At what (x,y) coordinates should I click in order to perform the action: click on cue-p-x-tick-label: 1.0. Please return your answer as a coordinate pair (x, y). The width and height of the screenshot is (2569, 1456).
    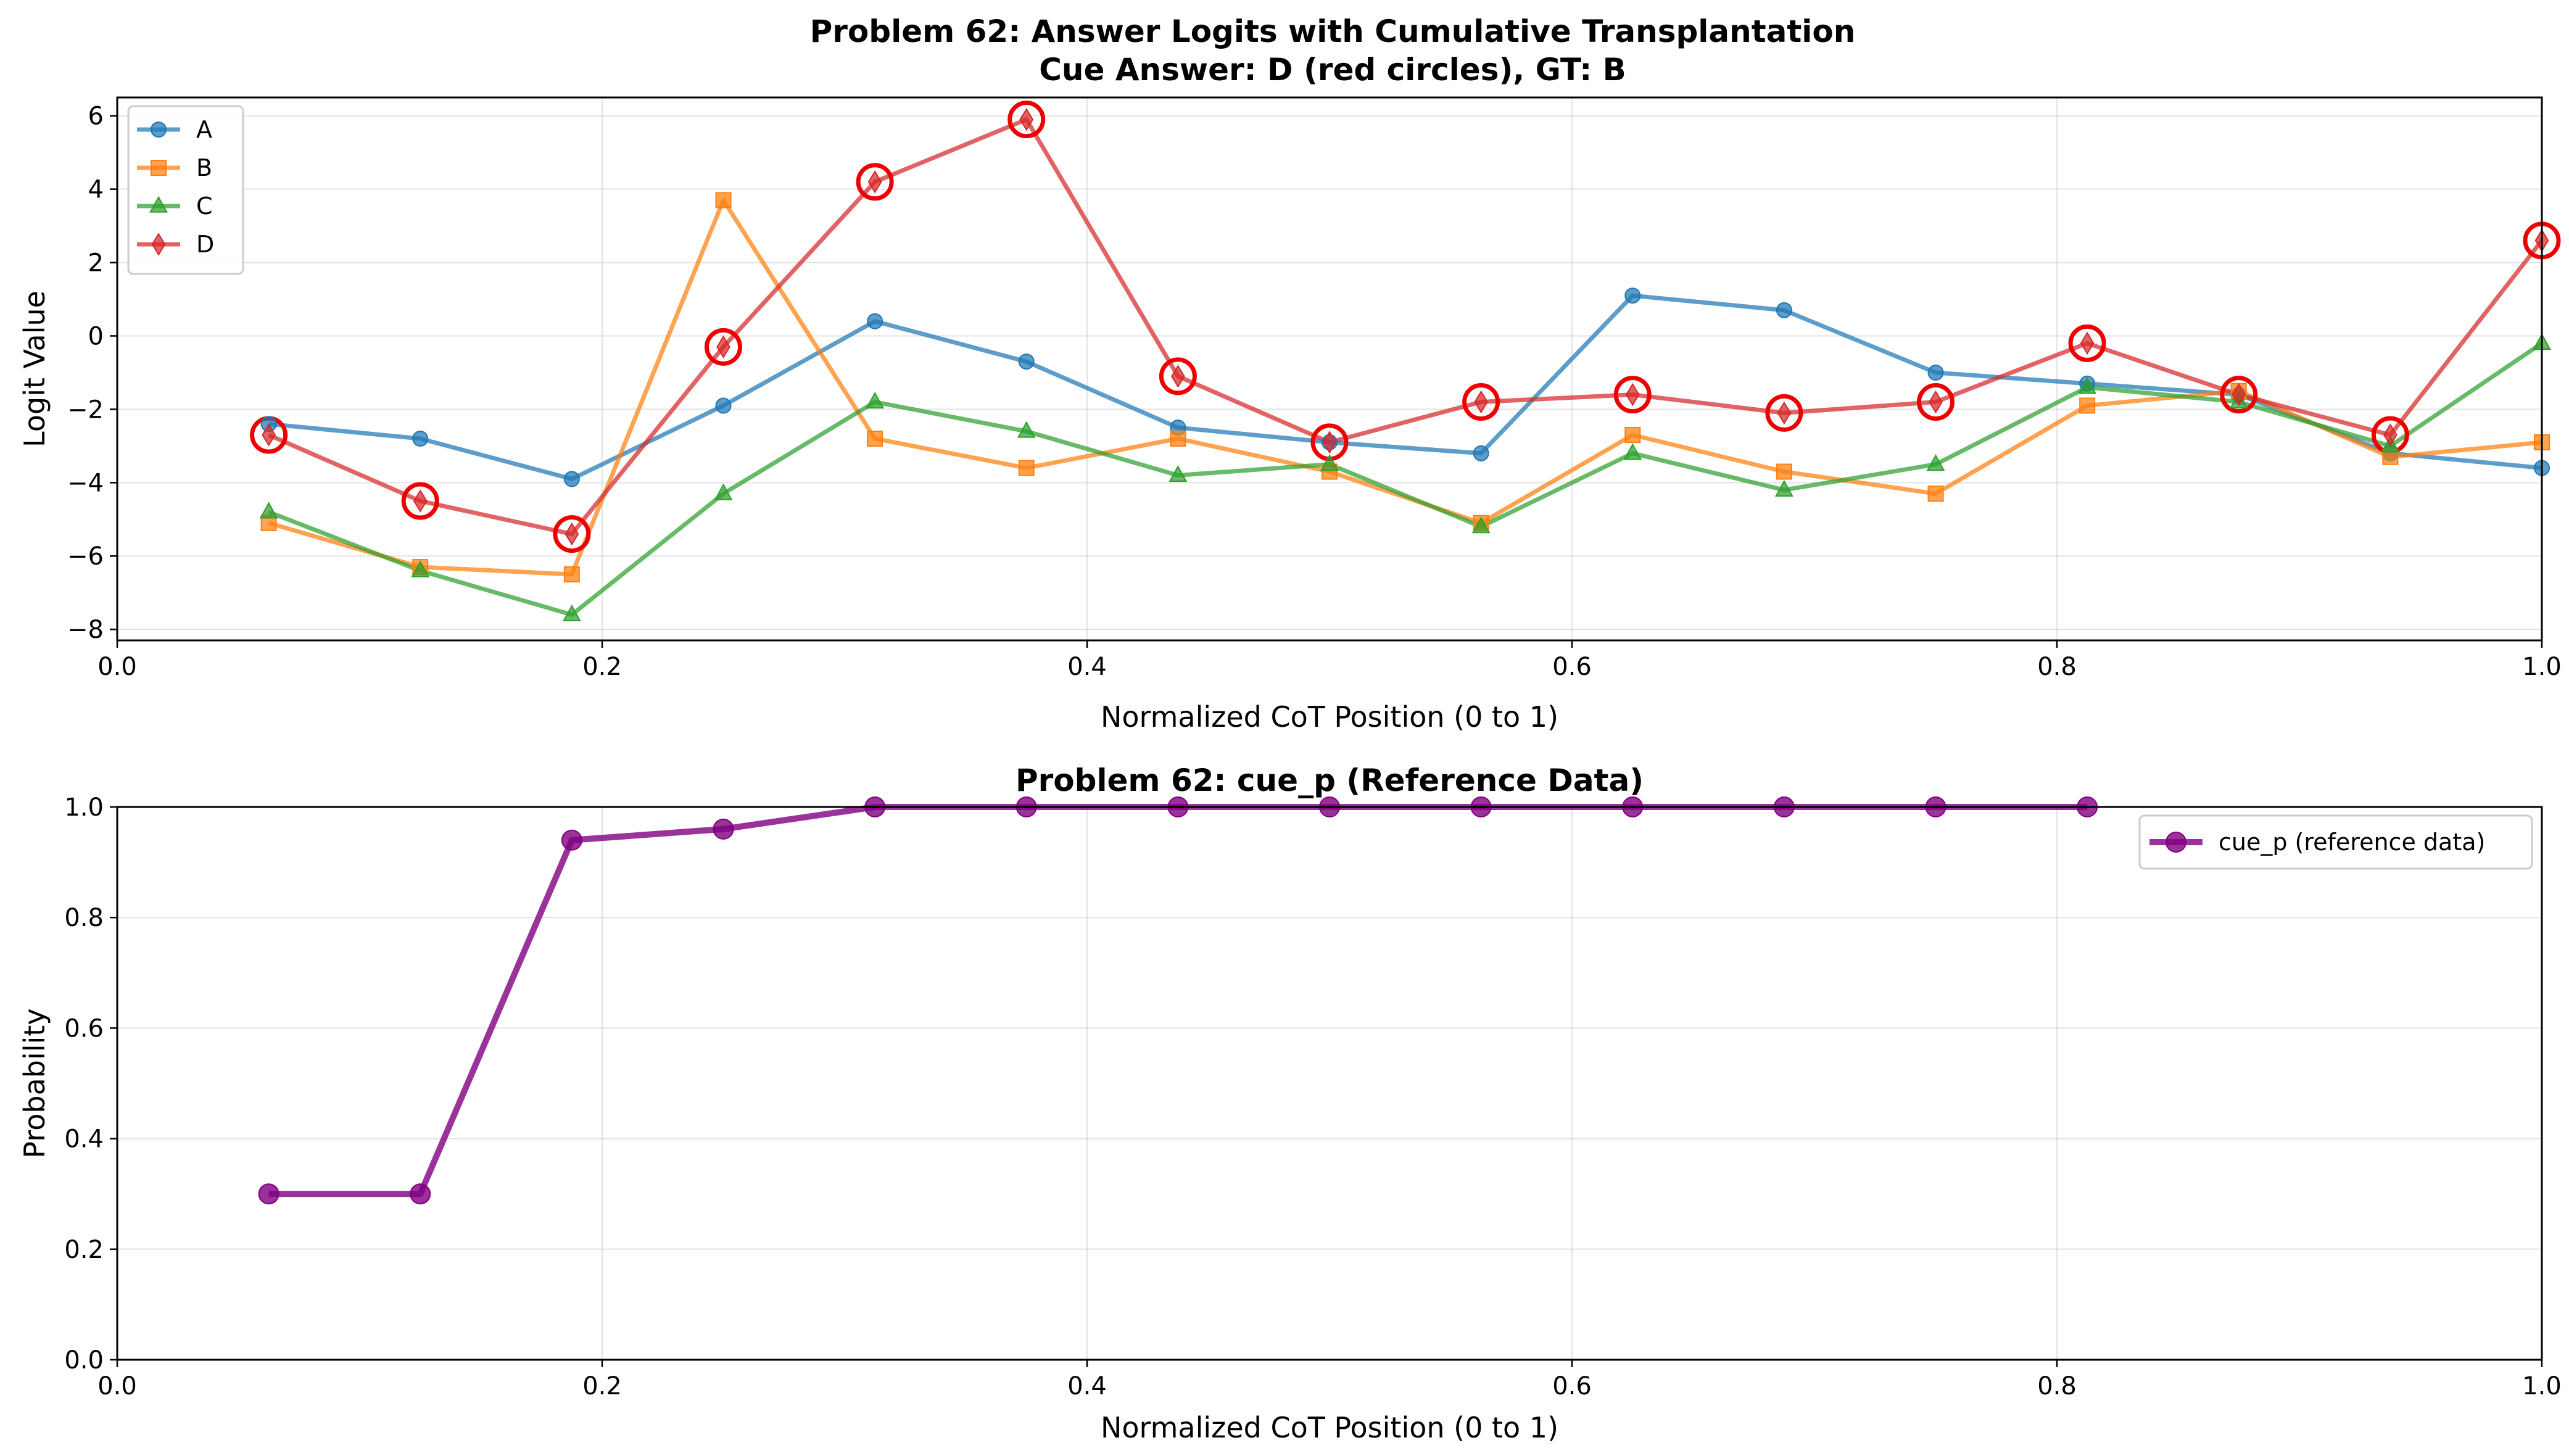
    Looking at the image, I should click on (2542, 1386).